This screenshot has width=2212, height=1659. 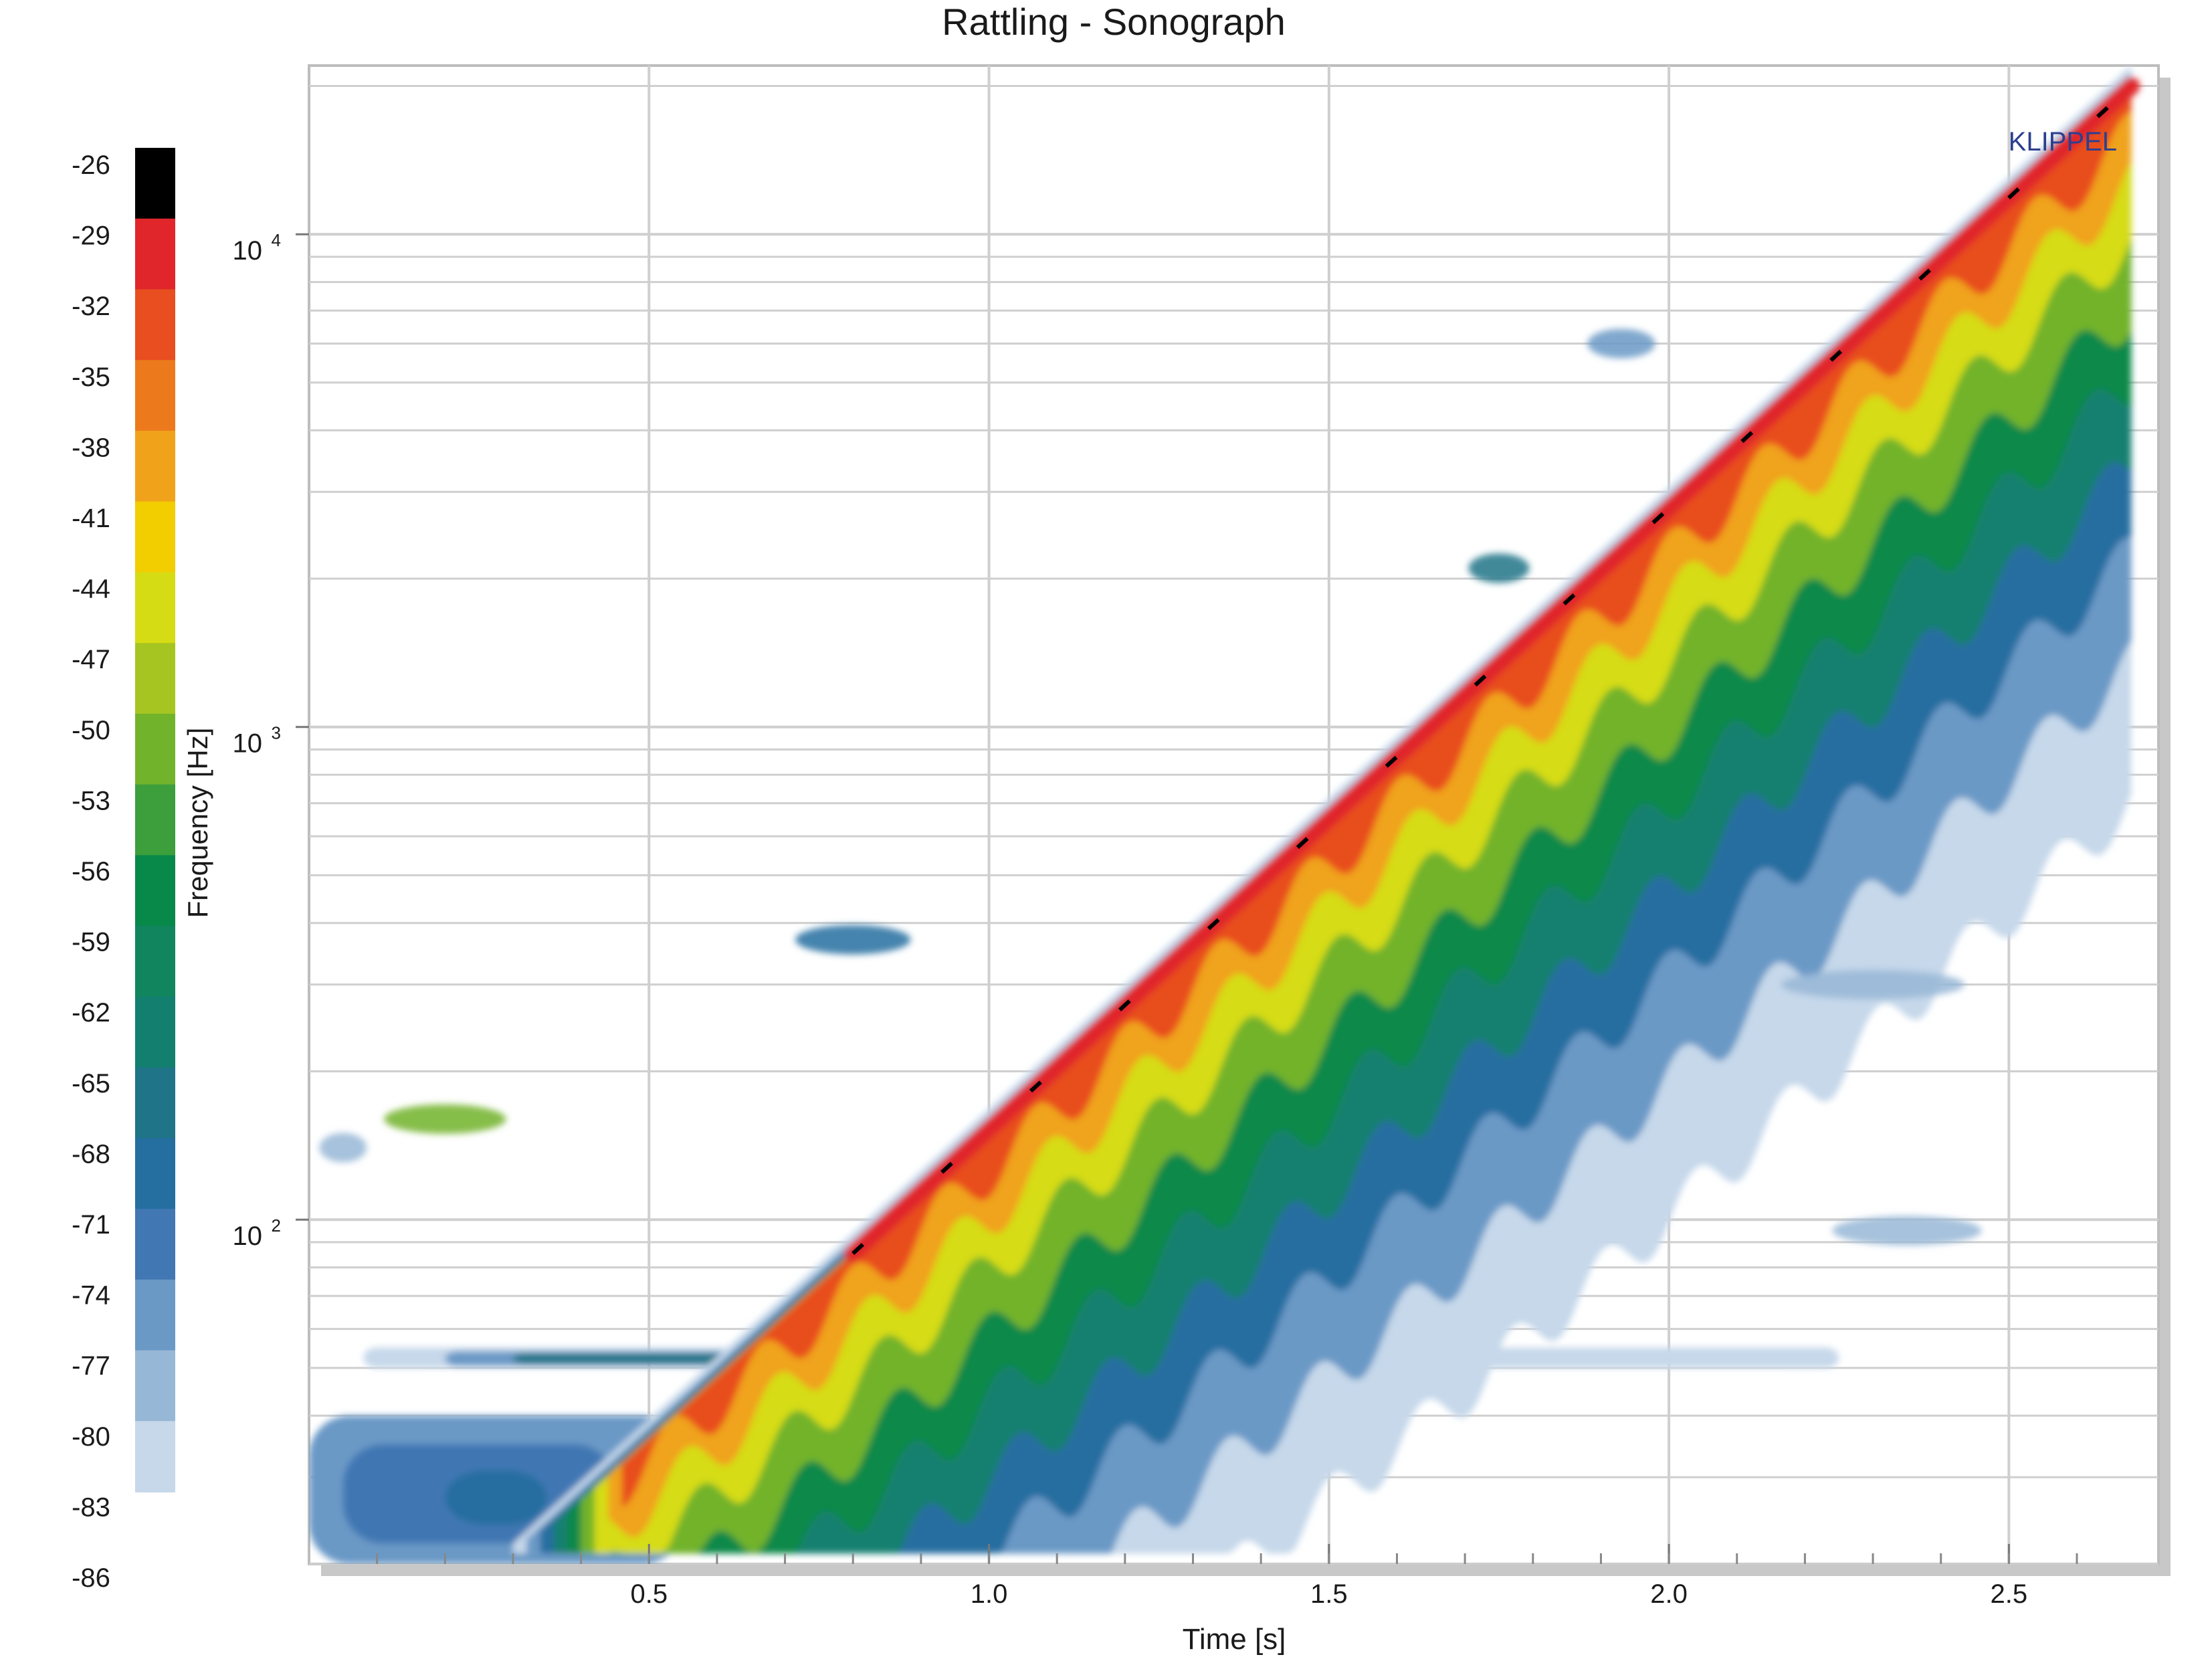 What do you see at coordinates (91, 1366) in the screenshot?
I see `colorbar-label: -77` at bounding box center [91, 1366].